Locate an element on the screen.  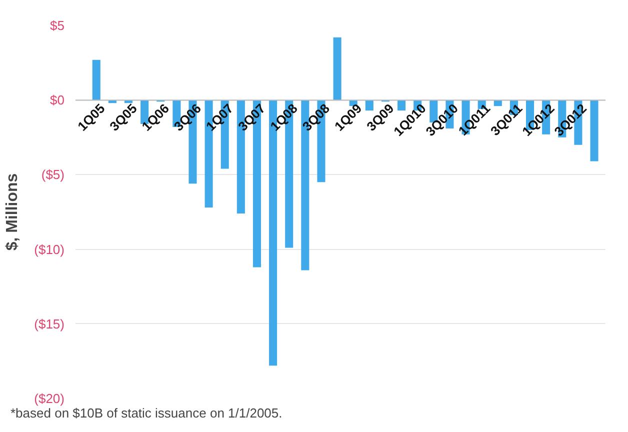
y-tick-label: ($15) is located at coordinates (49, 324).